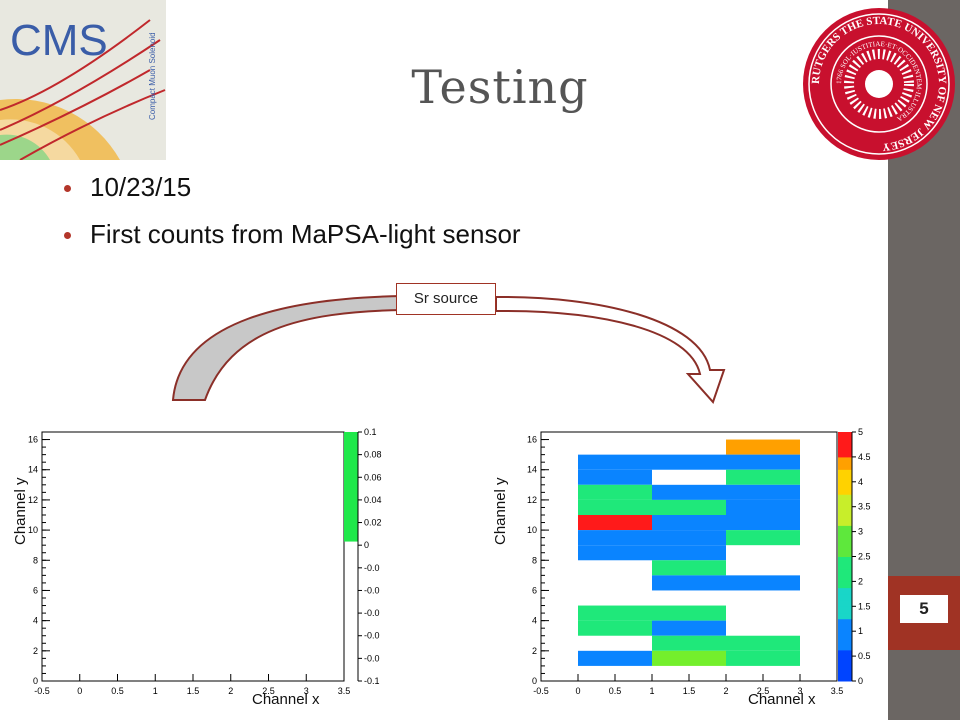  Describe the element at coordinates (152, 76) in the screenshot. I see `cms-logo-subtext: Compact Muon Solenoid` at that location.